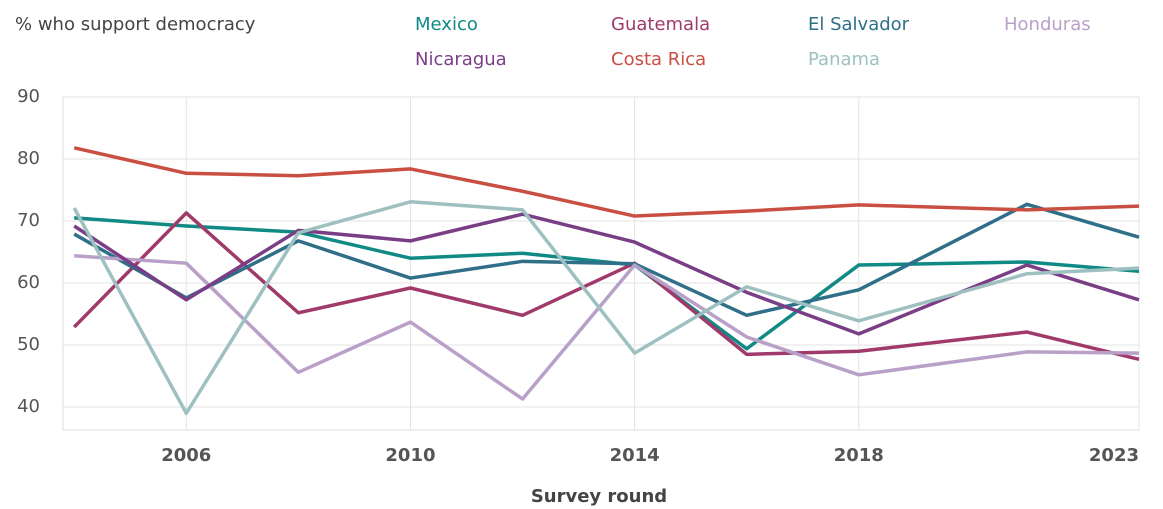 The width and height of the screenshot is (1163, 509). Describe the element at coordinates (599, 496) in the screenshot. I see `x-axis-label: Survey round` at that location.